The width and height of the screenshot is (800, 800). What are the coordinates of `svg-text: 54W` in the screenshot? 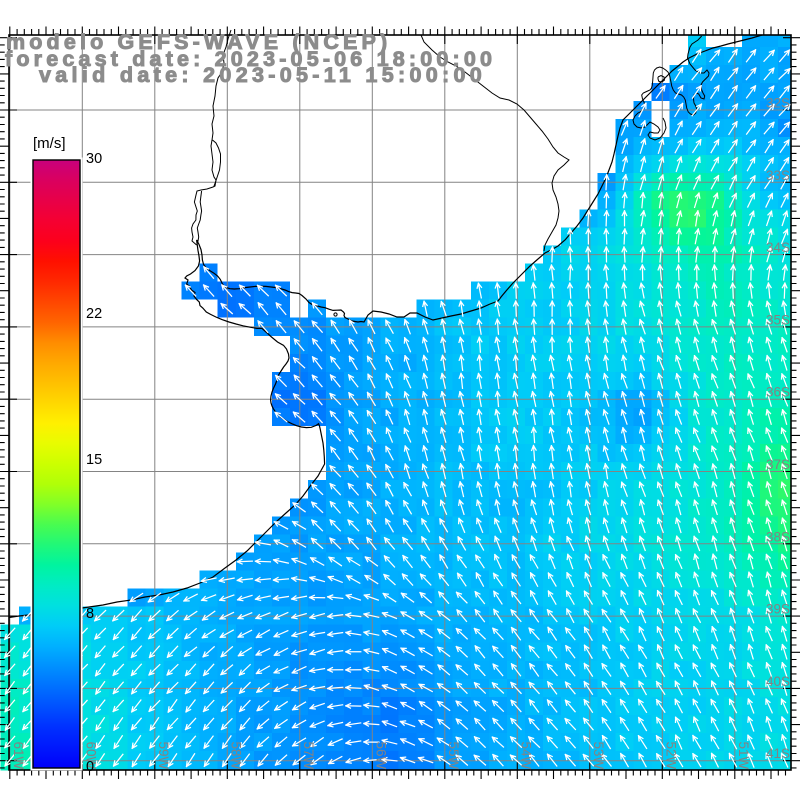 It's located at (525, 756).